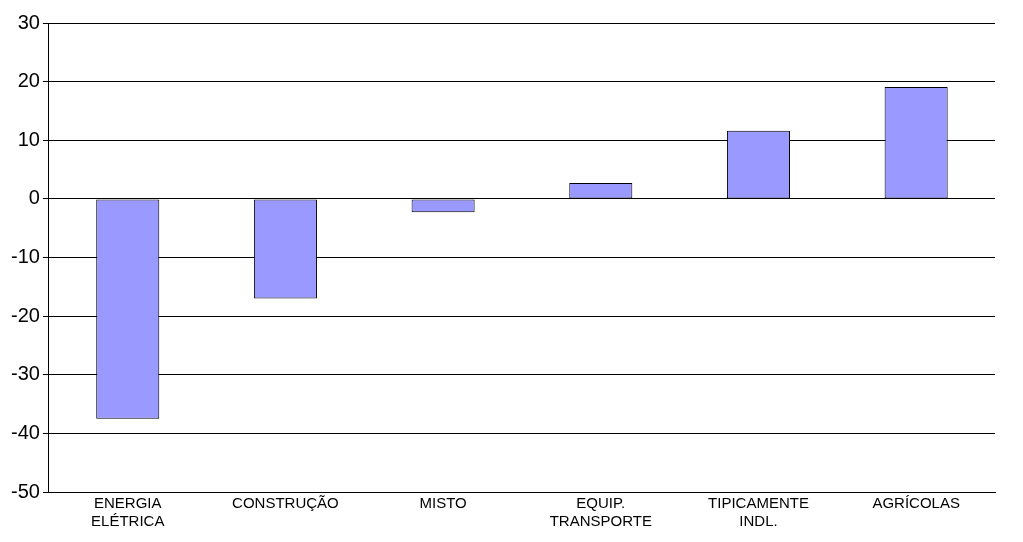 The image size is (1023, 542). I want to click on y-tick-label: 10, so click(28, 138).